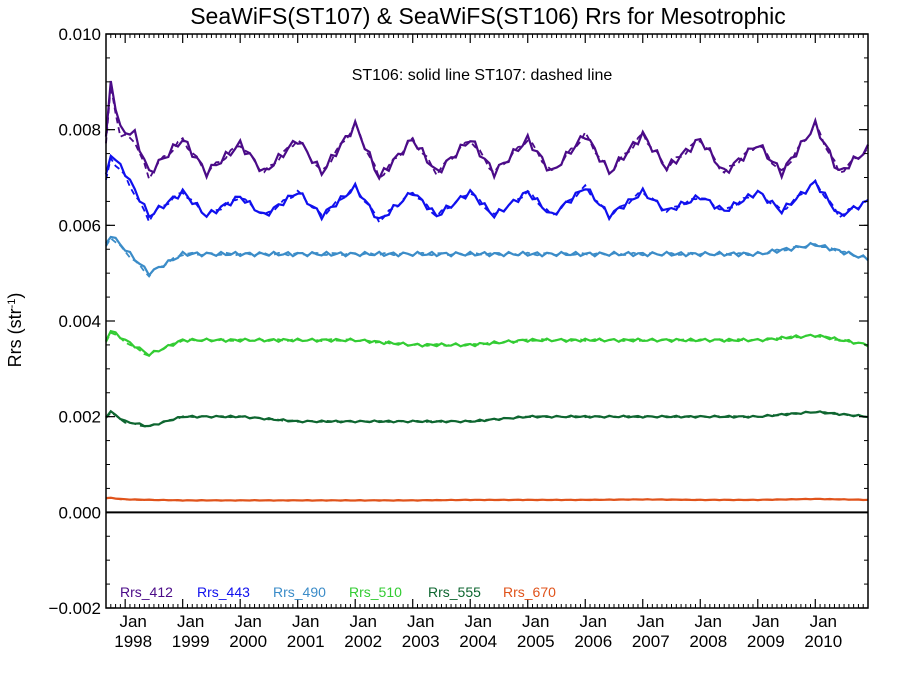 The height and width of the screenshot is (675, 900). I want to click on y-axis-label: Rrs (str-1), so click(15, 330).